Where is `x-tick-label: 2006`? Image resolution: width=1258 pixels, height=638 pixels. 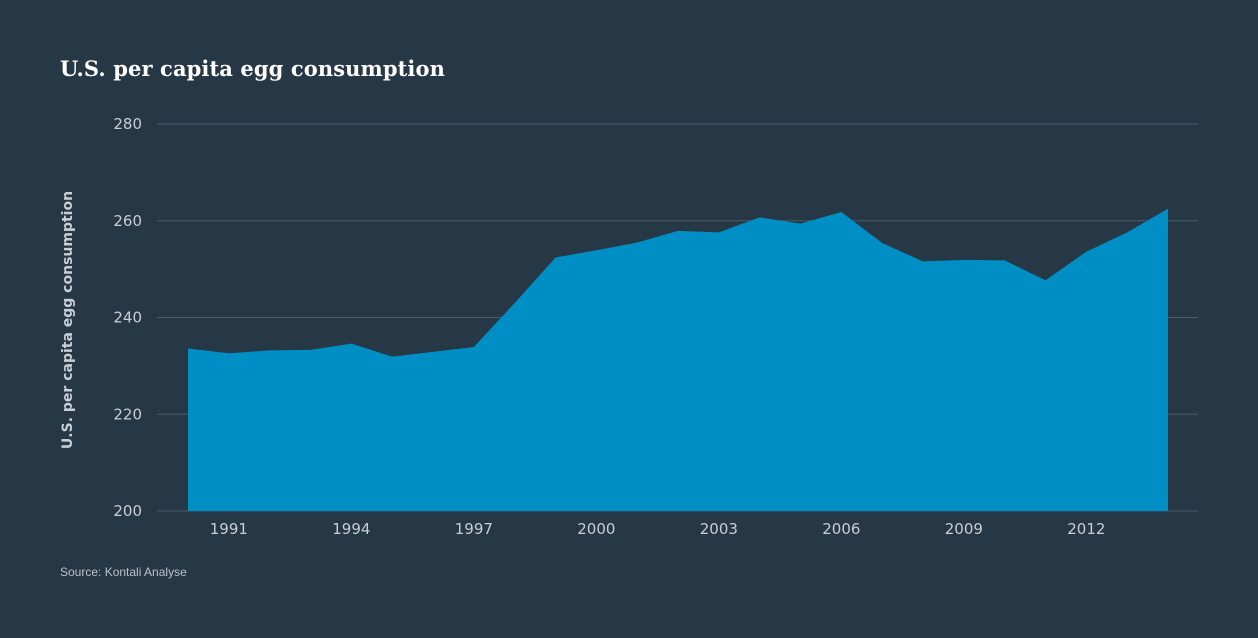
x-tick-label: 2006 is located at coordinates (841, 529).